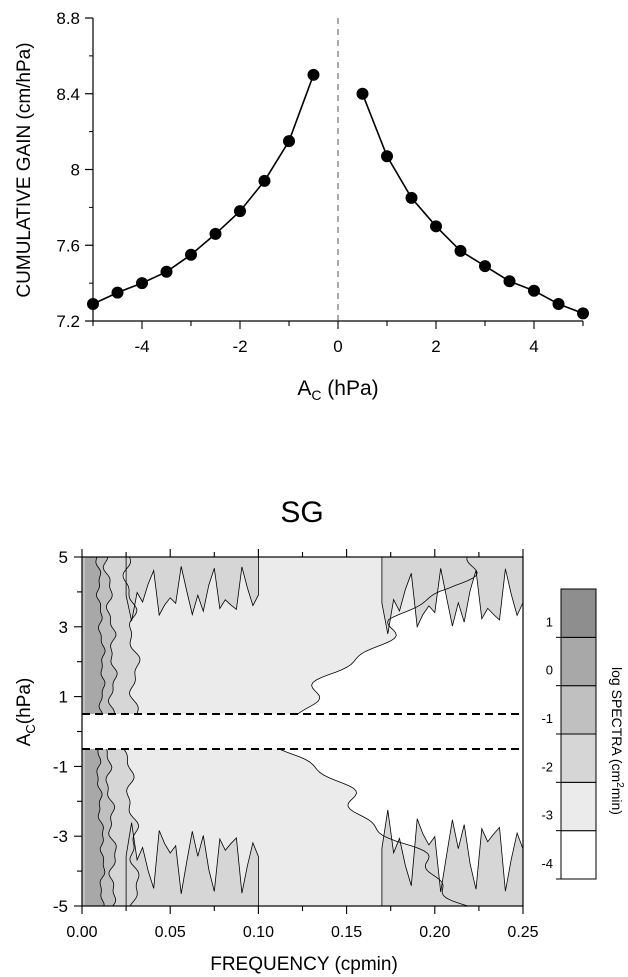 The width and height of the screenshot is (628, 977). I want to click on contour-patch-lower-left, so click(192, 864).